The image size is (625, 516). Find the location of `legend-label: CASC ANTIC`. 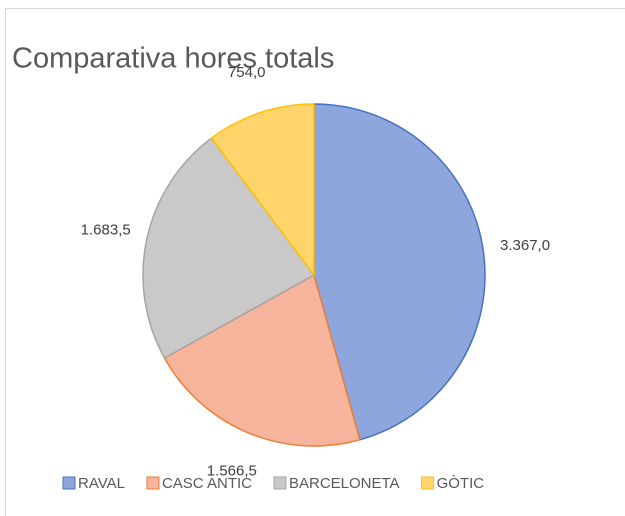

legend-label: CASC ANTIC is located at coordinates (207, 483).